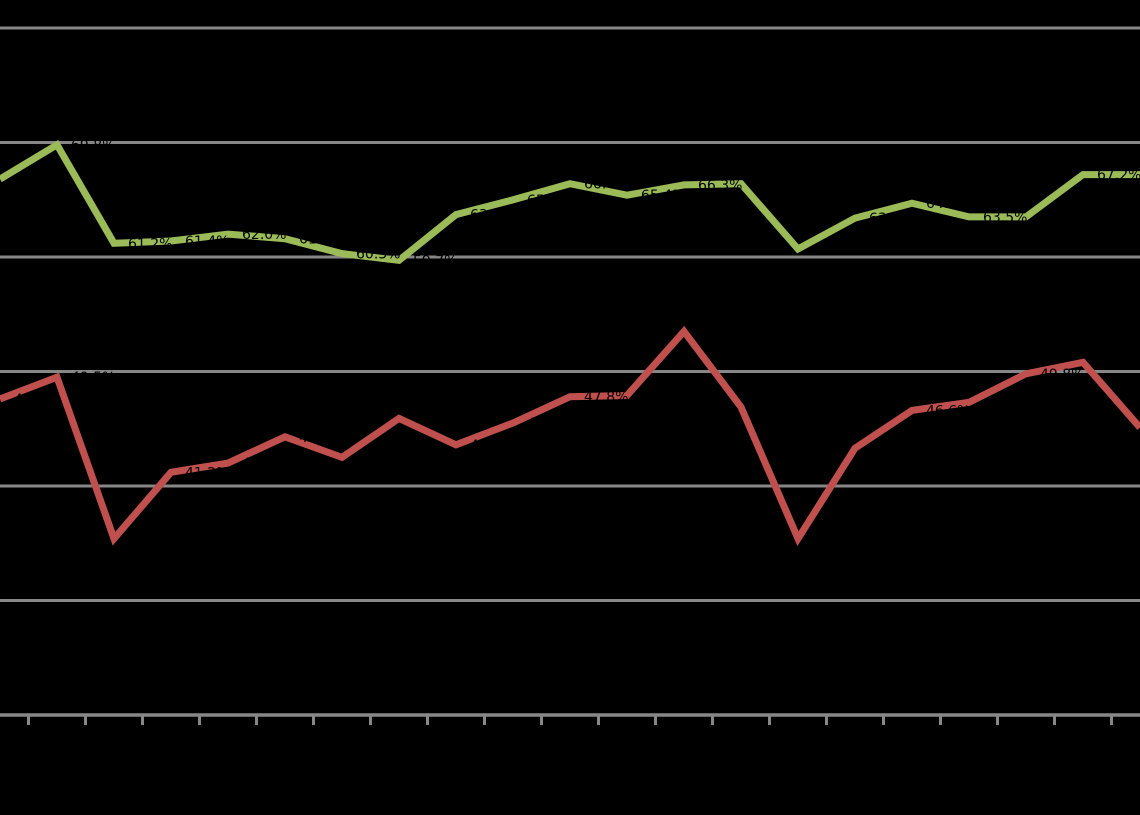 This screenshot has height=815, width=1140. Describe the element at coordinates (549, 201) in the screenshot. I see `green-series-data-label: 65.0%` at that location.